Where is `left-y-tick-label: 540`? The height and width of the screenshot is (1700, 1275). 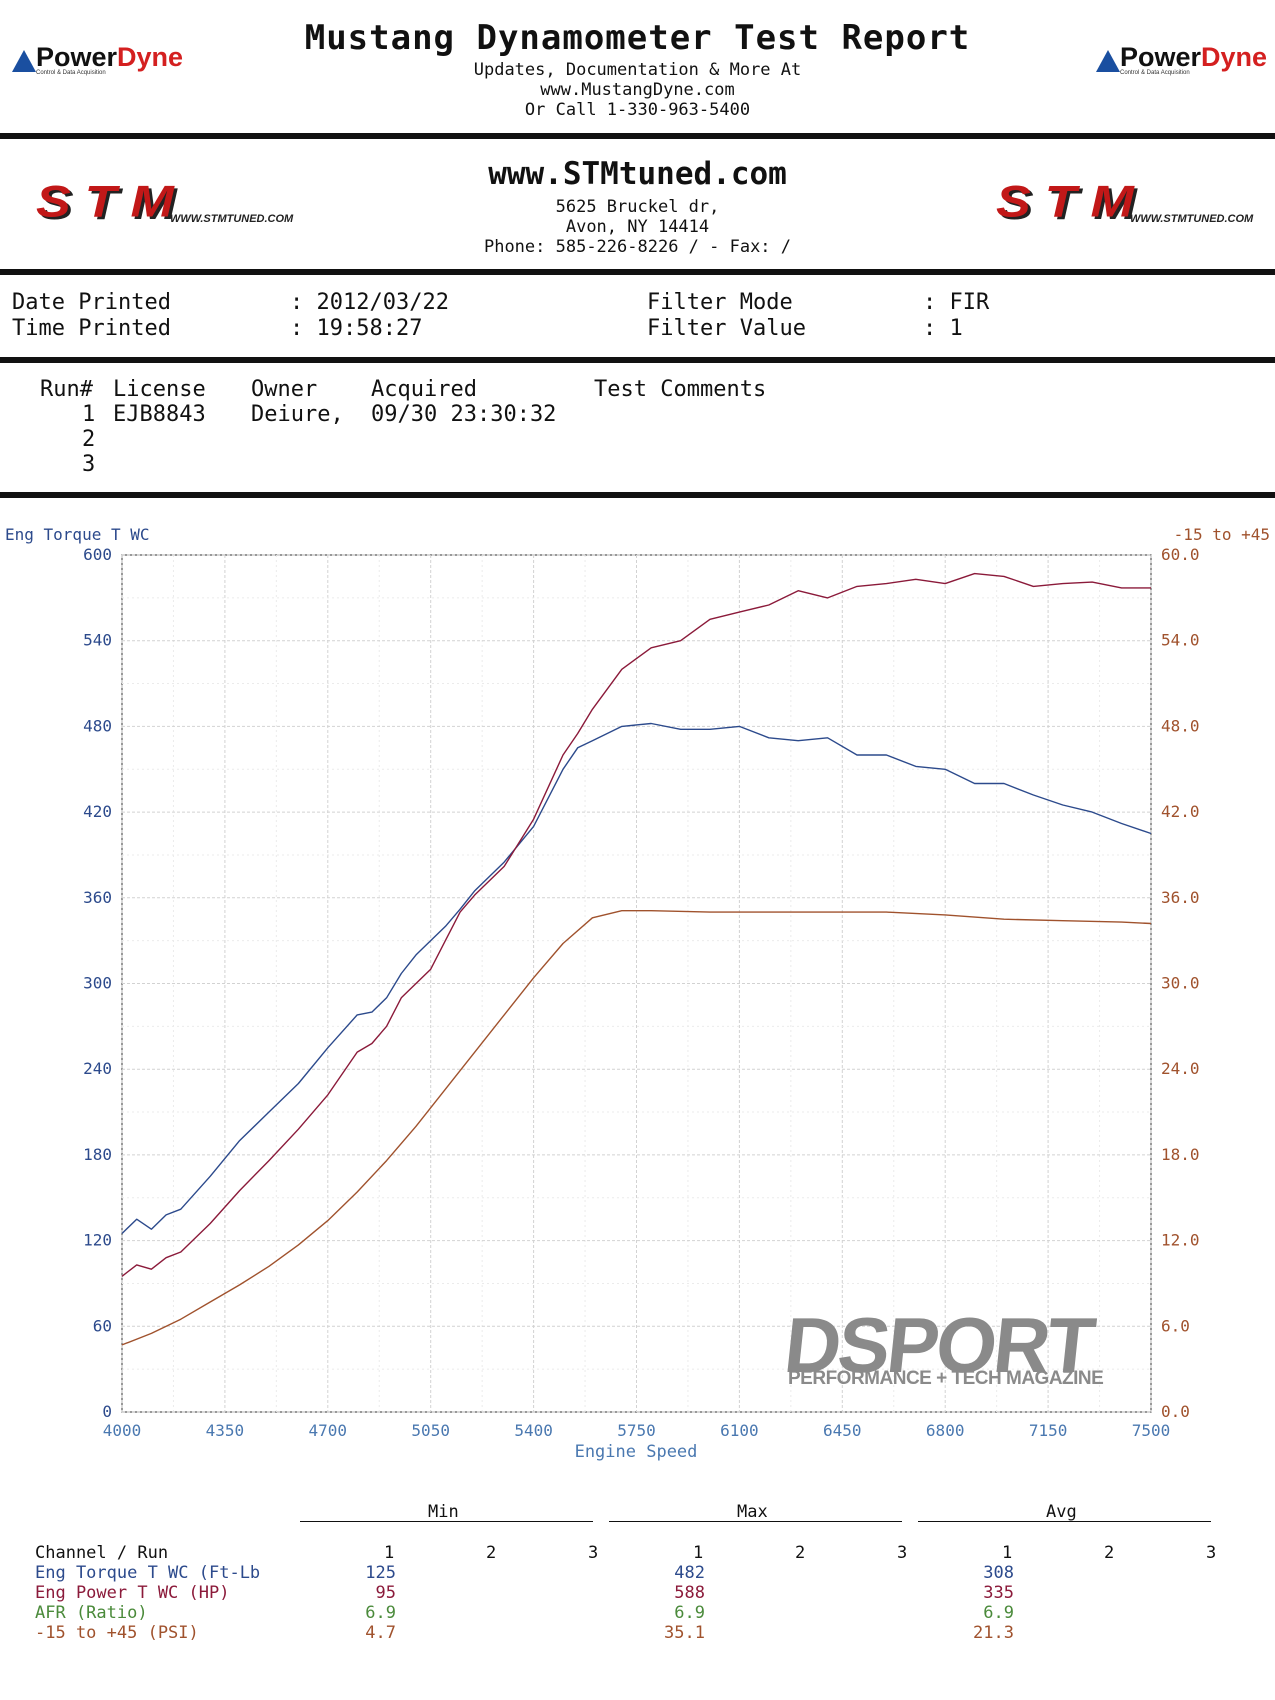 left-y-tick-label: 540 is located at coordinates (97, 640).